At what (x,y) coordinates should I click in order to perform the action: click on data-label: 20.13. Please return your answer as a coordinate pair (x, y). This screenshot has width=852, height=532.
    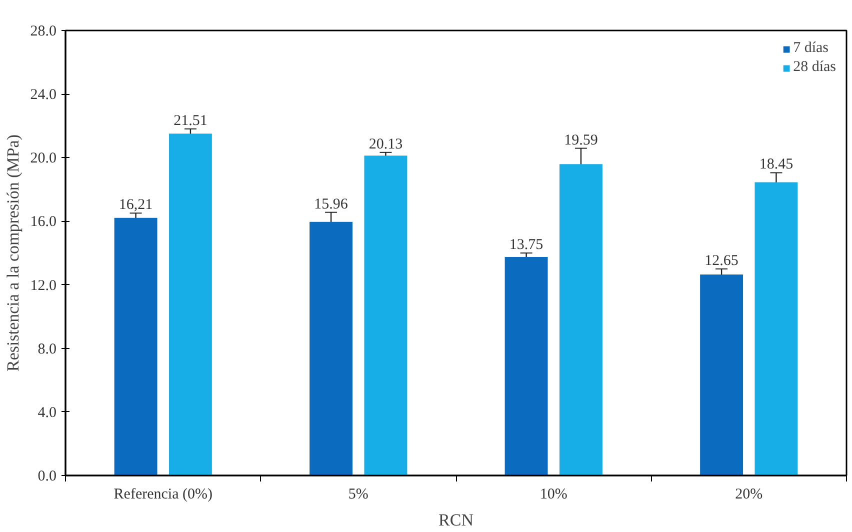
    Looking at the image, I should click on (385, 144).